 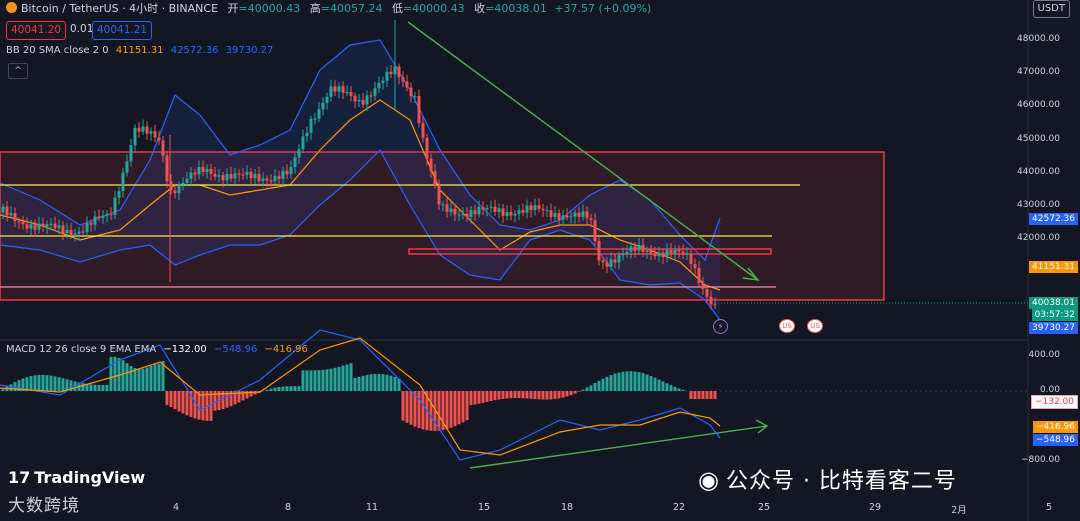 I want to click on symbol-title: Bitcoin / TetherUS · 4小时 · BINANCE, so click(x=120, y=8).